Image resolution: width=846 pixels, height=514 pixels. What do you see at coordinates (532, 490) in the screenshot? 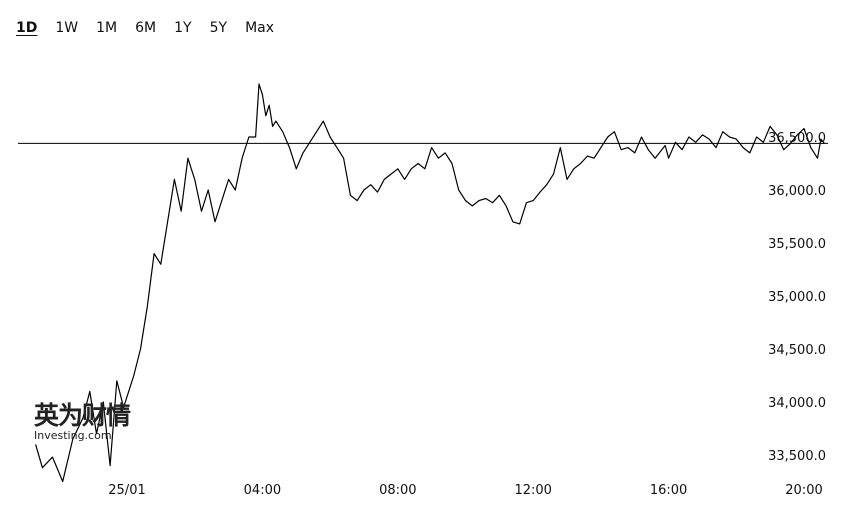
I see `x-tick-label: 12:00` at bounding box center [532, 490].